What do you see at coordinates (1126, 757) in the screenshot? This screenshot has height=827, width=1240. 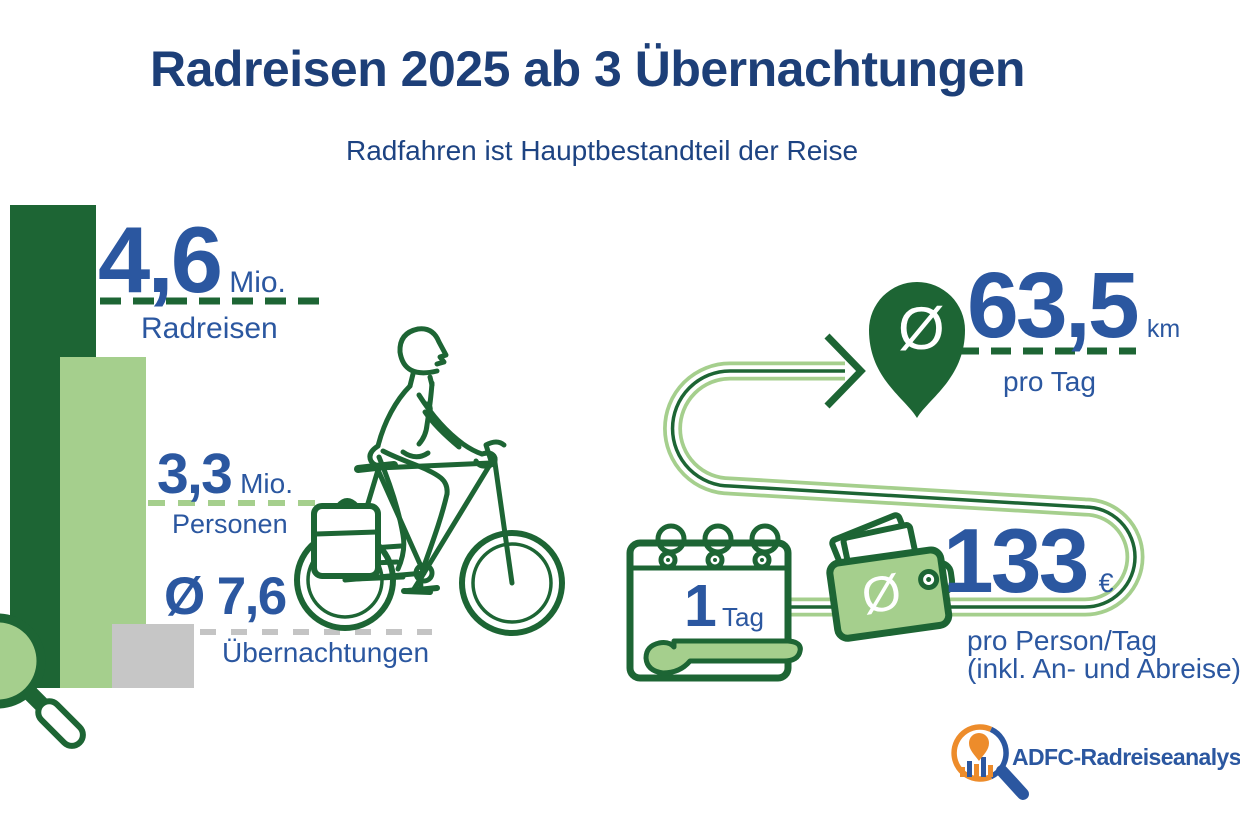 I see `logo-text: ADFC-Radreiseanalyse` at bounding box center [1126, 757].